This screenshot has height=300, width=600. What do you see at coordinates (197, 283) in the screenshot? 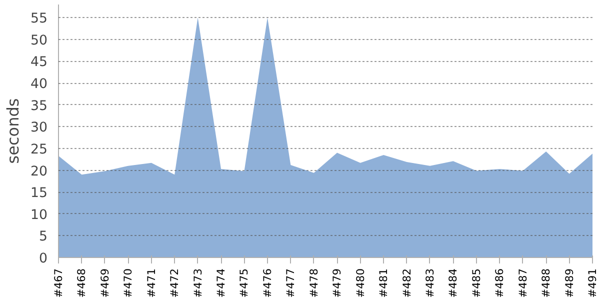
I see `x-tick-label: #473` at bounding box center [197, 283].